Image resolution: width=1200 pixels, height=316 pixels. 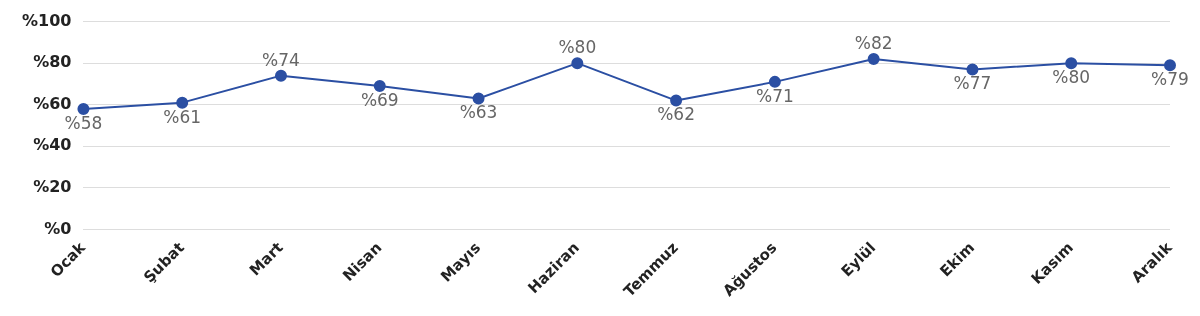 I want to click on data-label: %82, so click(x=873, y=42).